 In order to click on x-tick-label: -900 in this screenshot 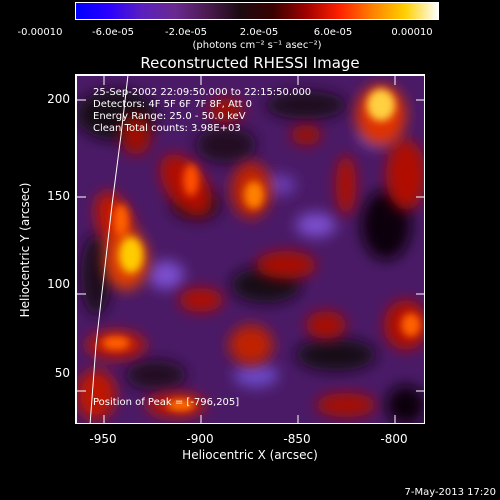, I will do `click(200, 439)`.